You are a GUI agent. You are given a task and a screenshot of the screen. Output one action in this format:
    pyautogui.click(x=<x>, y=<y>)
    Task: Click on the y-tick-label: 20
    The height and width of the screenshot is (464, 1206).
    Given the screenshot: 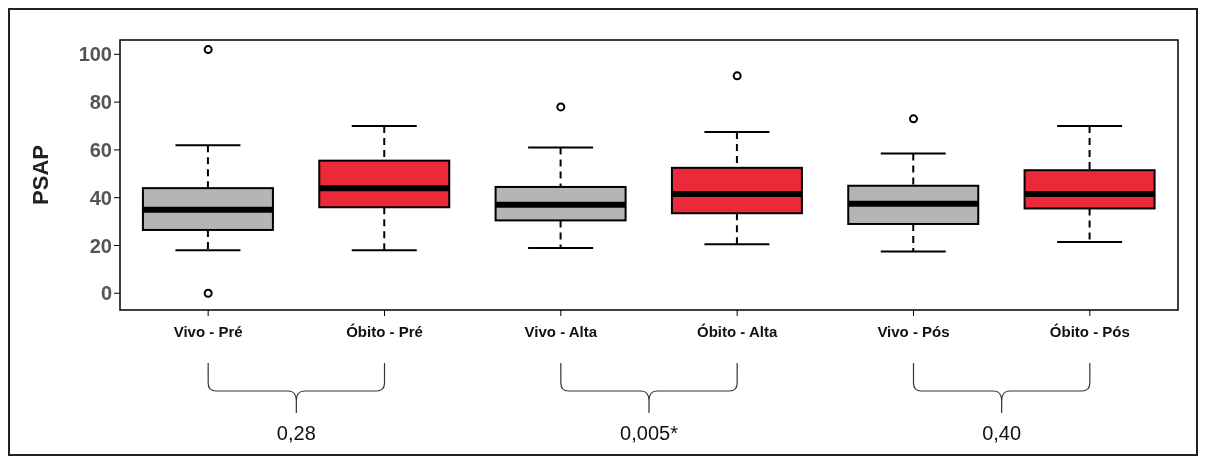 What is the action you would take?
    pyautogui.click(x=100, y=245)
    